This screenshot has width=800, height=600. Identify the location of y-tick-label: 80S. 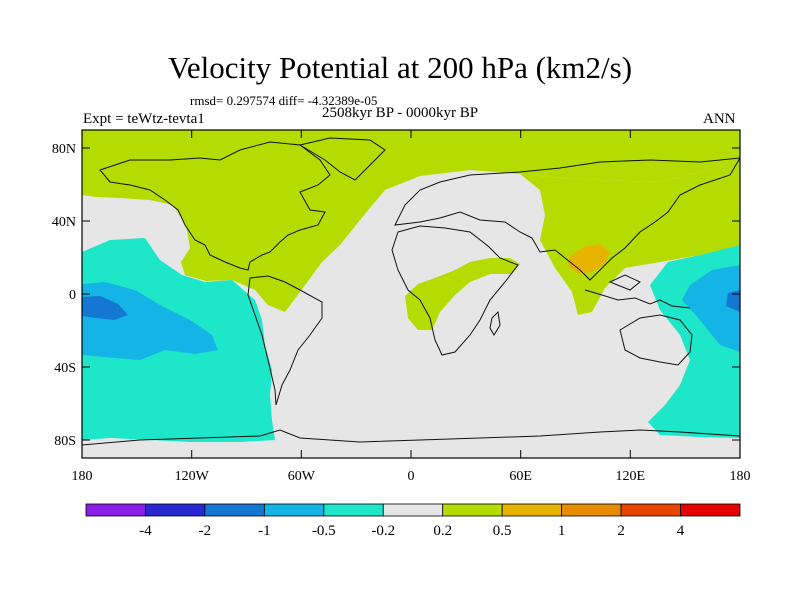
(65, 441).